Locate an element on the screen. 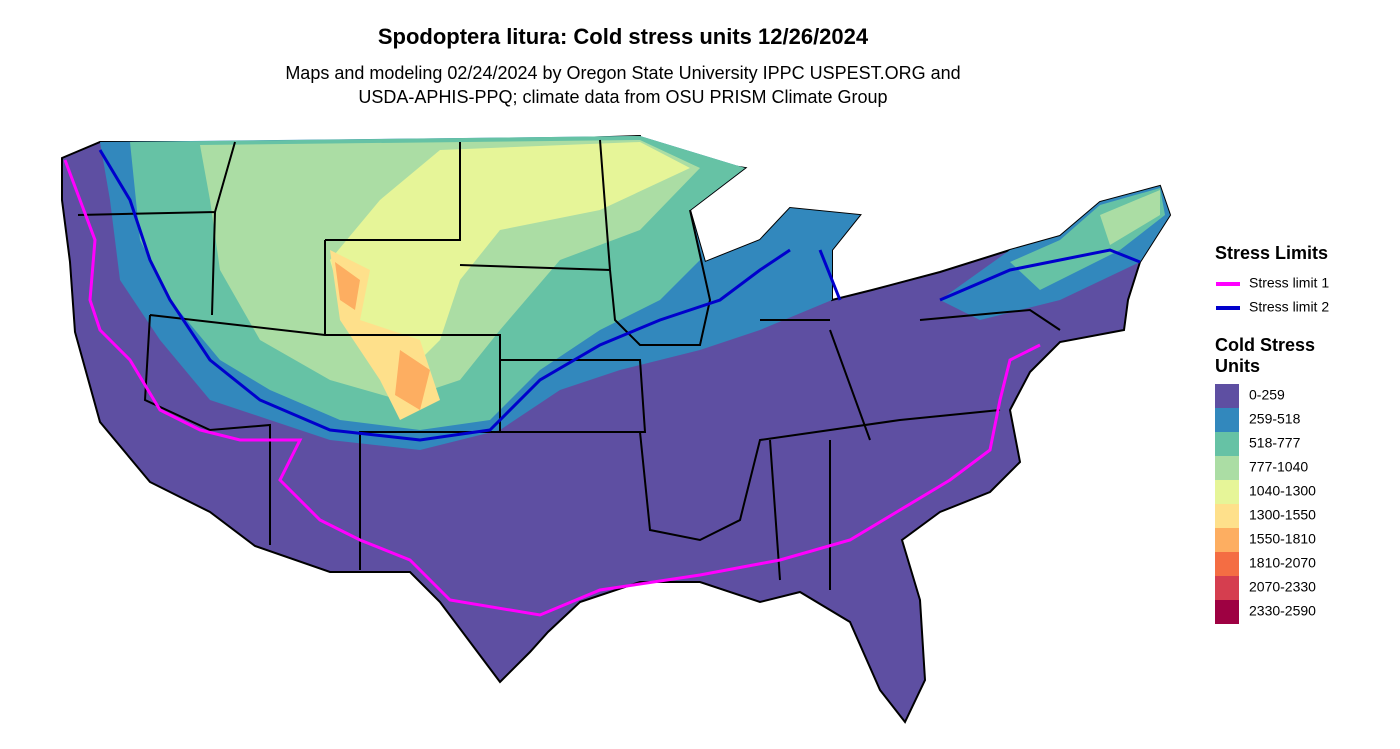  legend-label: Stress limit 2 is located at coordinates (1289, 307).